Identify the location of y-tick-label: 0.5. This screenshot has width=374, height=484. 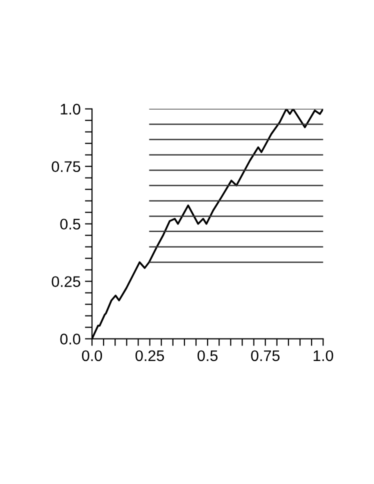
(70, 224).